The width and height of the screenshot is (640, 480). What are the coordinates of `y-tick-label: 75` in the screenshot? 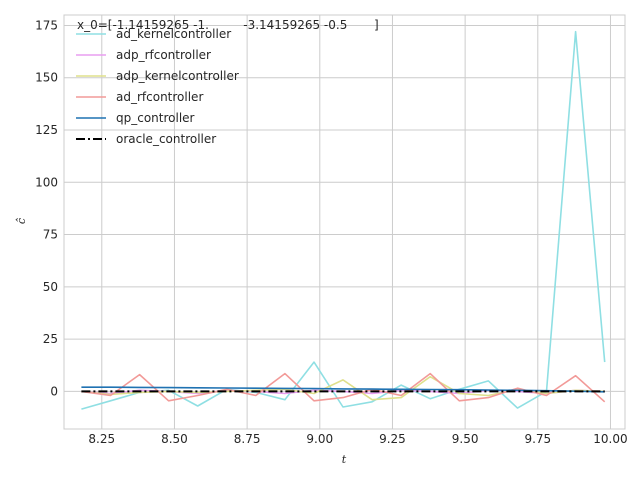 It's located at (50, 235).